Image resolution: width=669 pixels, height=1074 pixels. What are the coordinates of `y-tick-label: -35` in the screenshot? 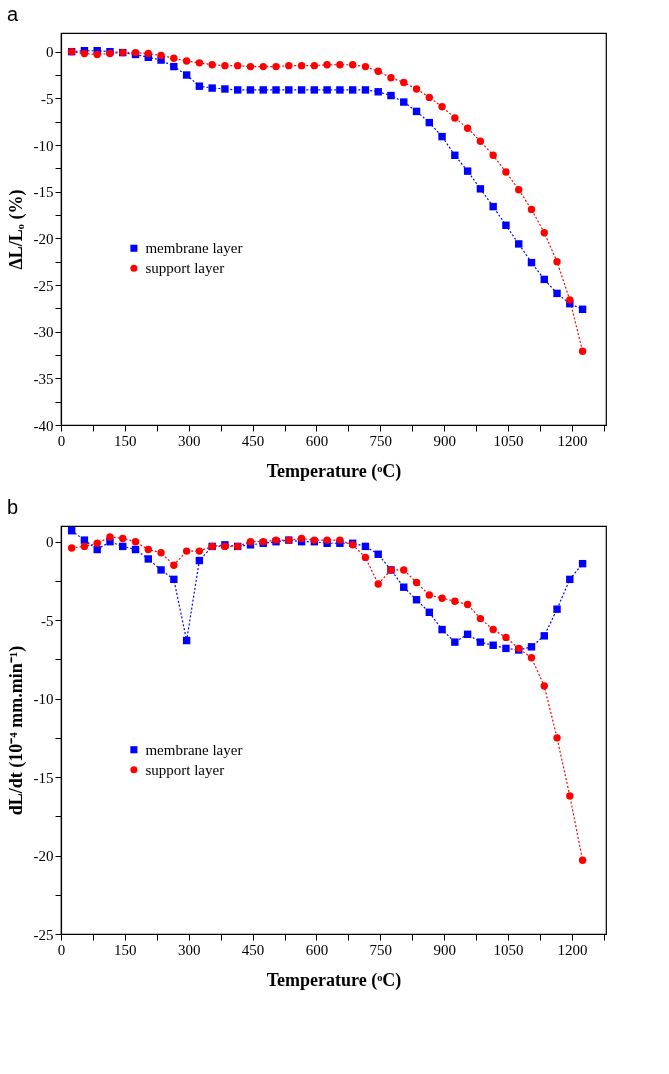 It's located at (43, 378).